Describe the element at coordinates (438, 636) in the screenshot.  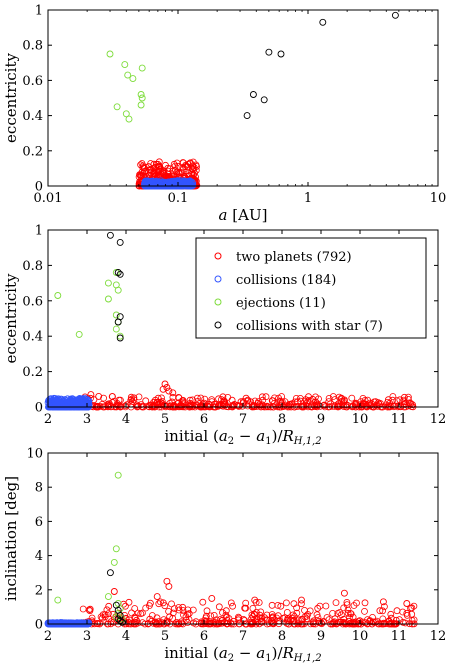
I see `x-tick-label: 12` at that location.